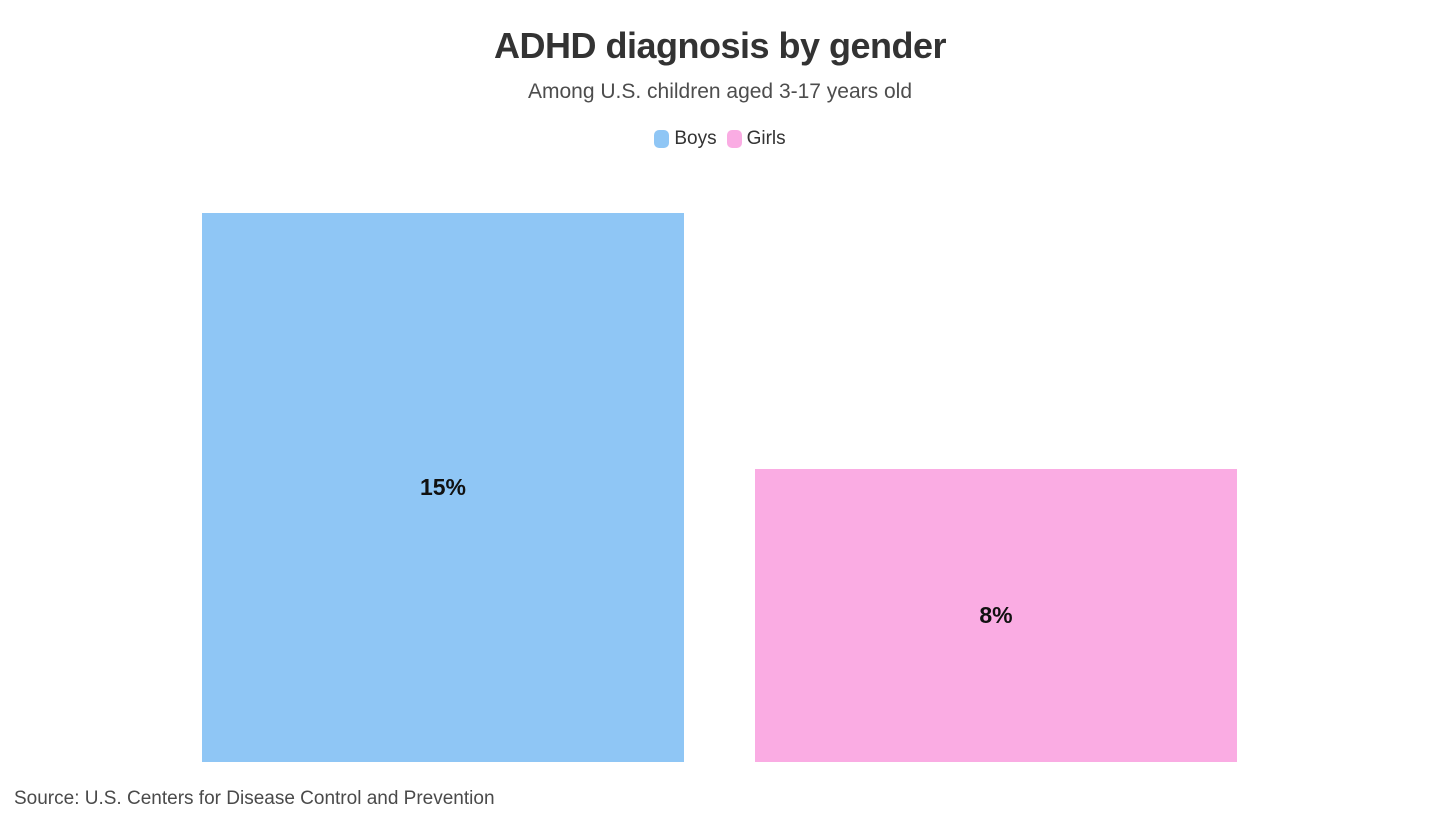 Image resolution: width=1440 pixels, height=837 pixels. I want to click on legend: Boys Girls, so click(720, 139).